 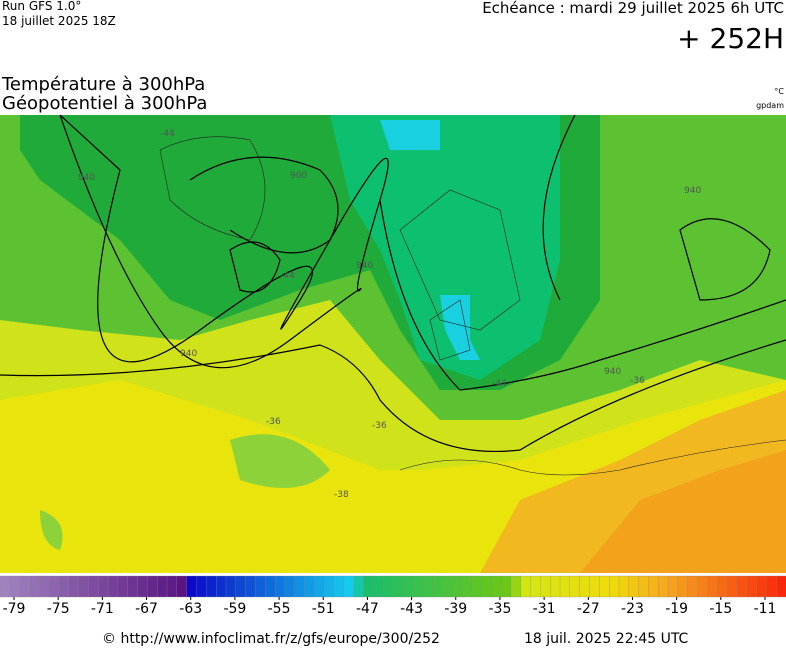 I want to click on colorbar-label: -67, so click(x=146, y=609).